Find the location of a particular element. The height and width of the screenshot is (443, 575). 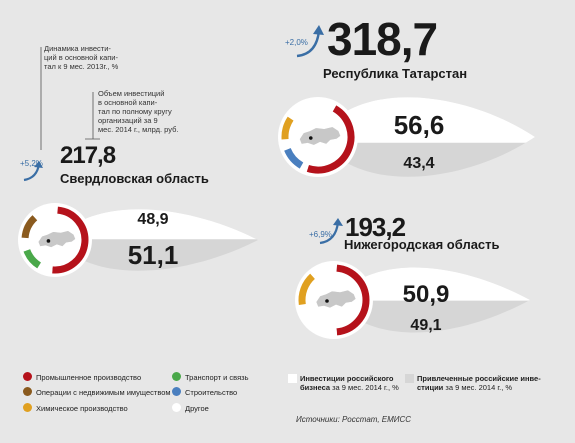

legend-label-realty: Операции с недвижимым имуществом is located at coordinates (103, 392).